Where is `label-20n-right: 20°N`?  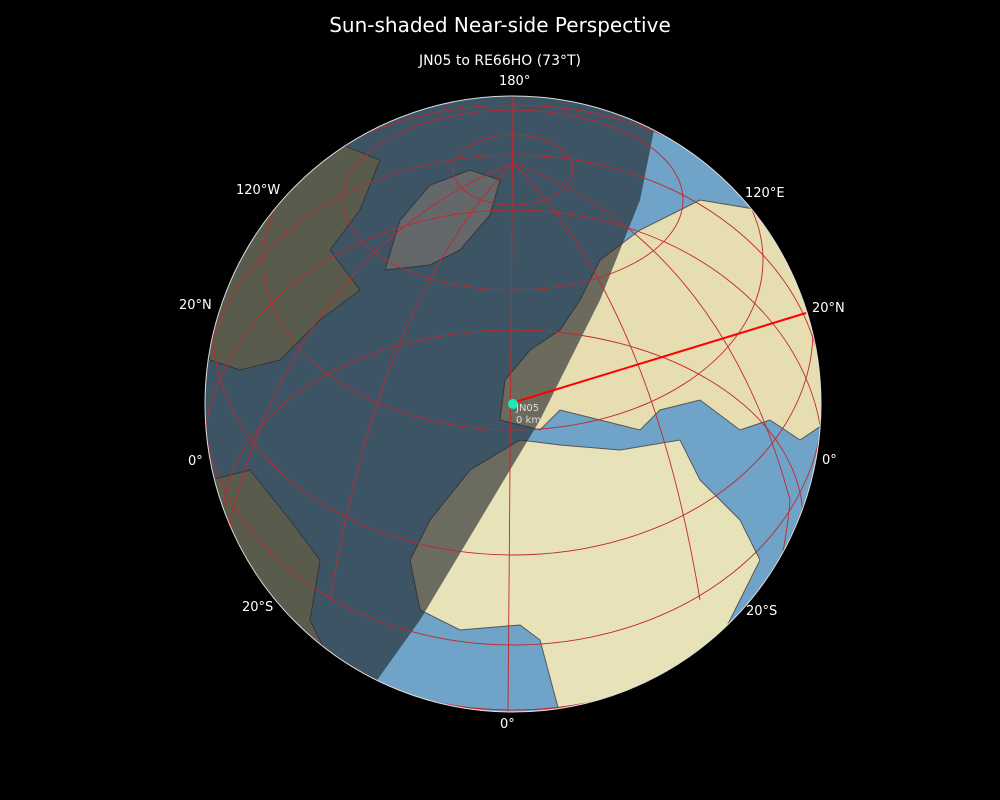 label-20n-right: 20°N is located at coordinates (828, 308).